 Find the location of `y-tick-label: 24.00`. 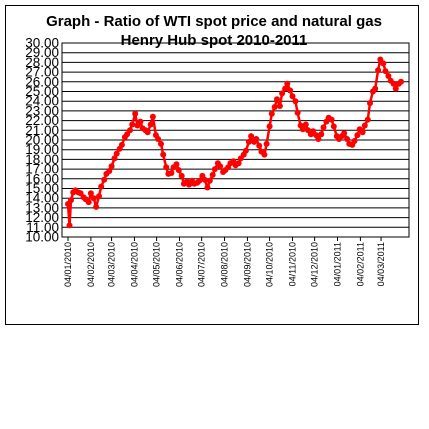

y-tick-label: 24.00 is located at coordinates (42, 101).